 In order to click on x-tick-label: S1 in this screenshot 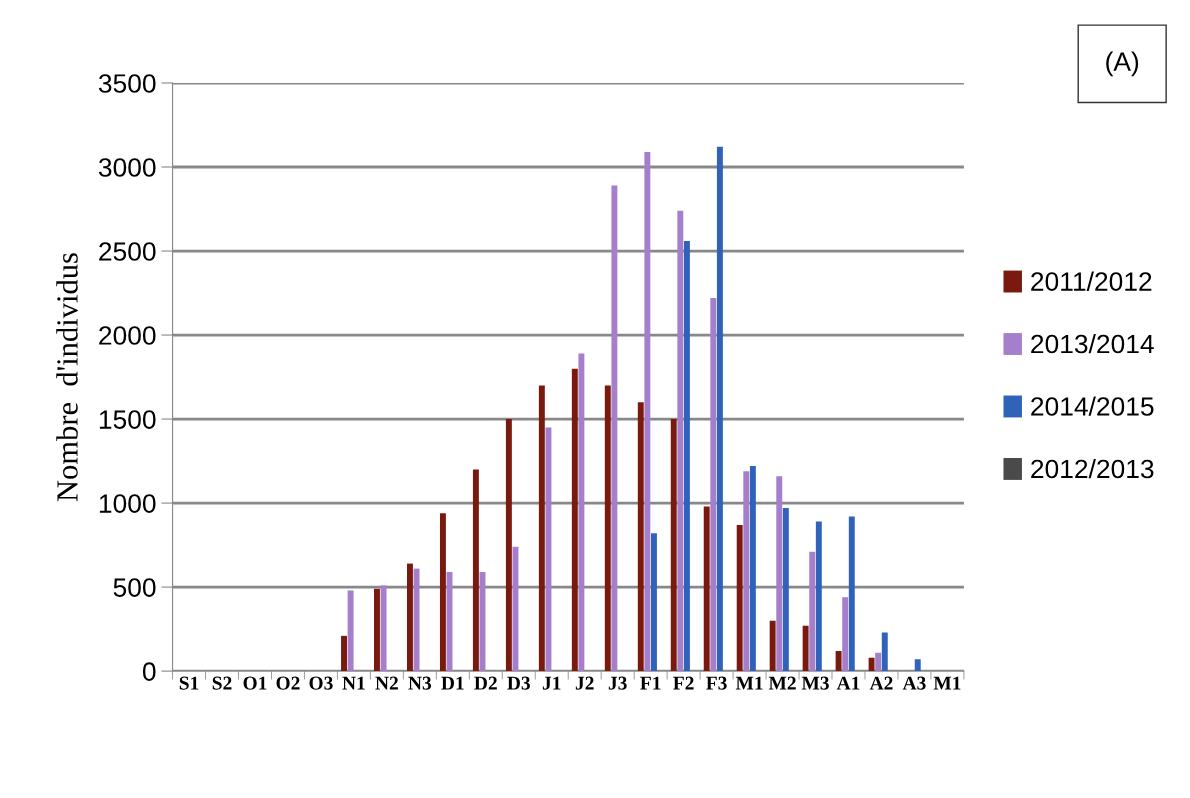, I will do `click(189, 683)`.